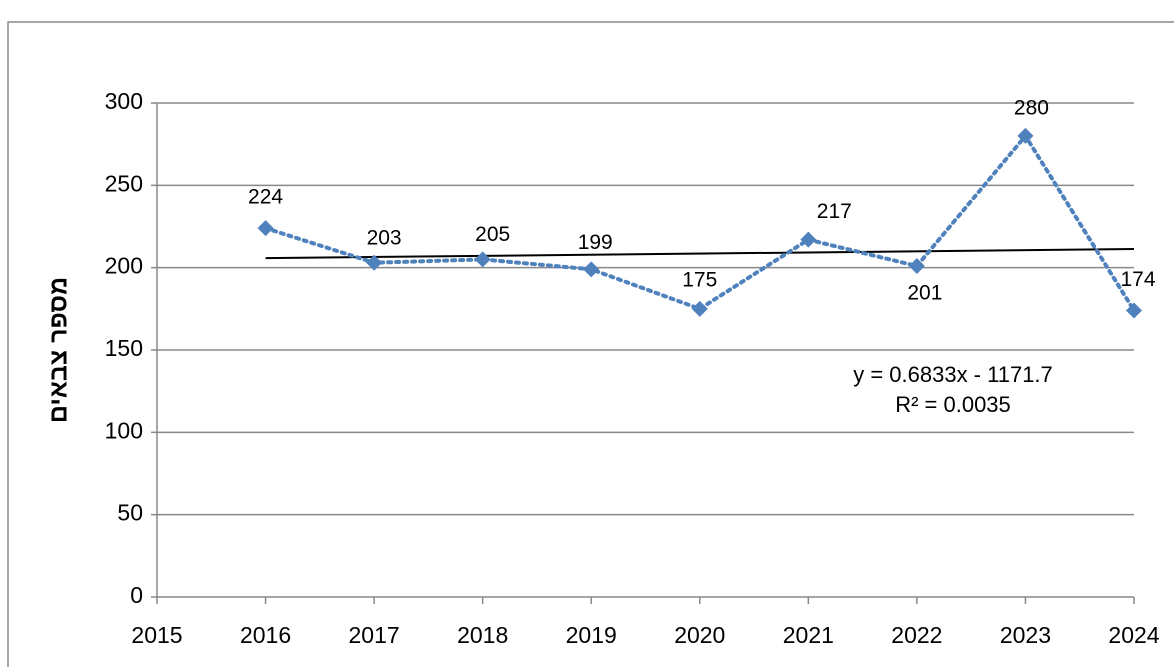 The width and height of the screenshot is (1174, 667). What do you see at coordinates (374, 635) in the screenshot?
I see `x-tick-label: 2017` at bounding box center [374, 635].